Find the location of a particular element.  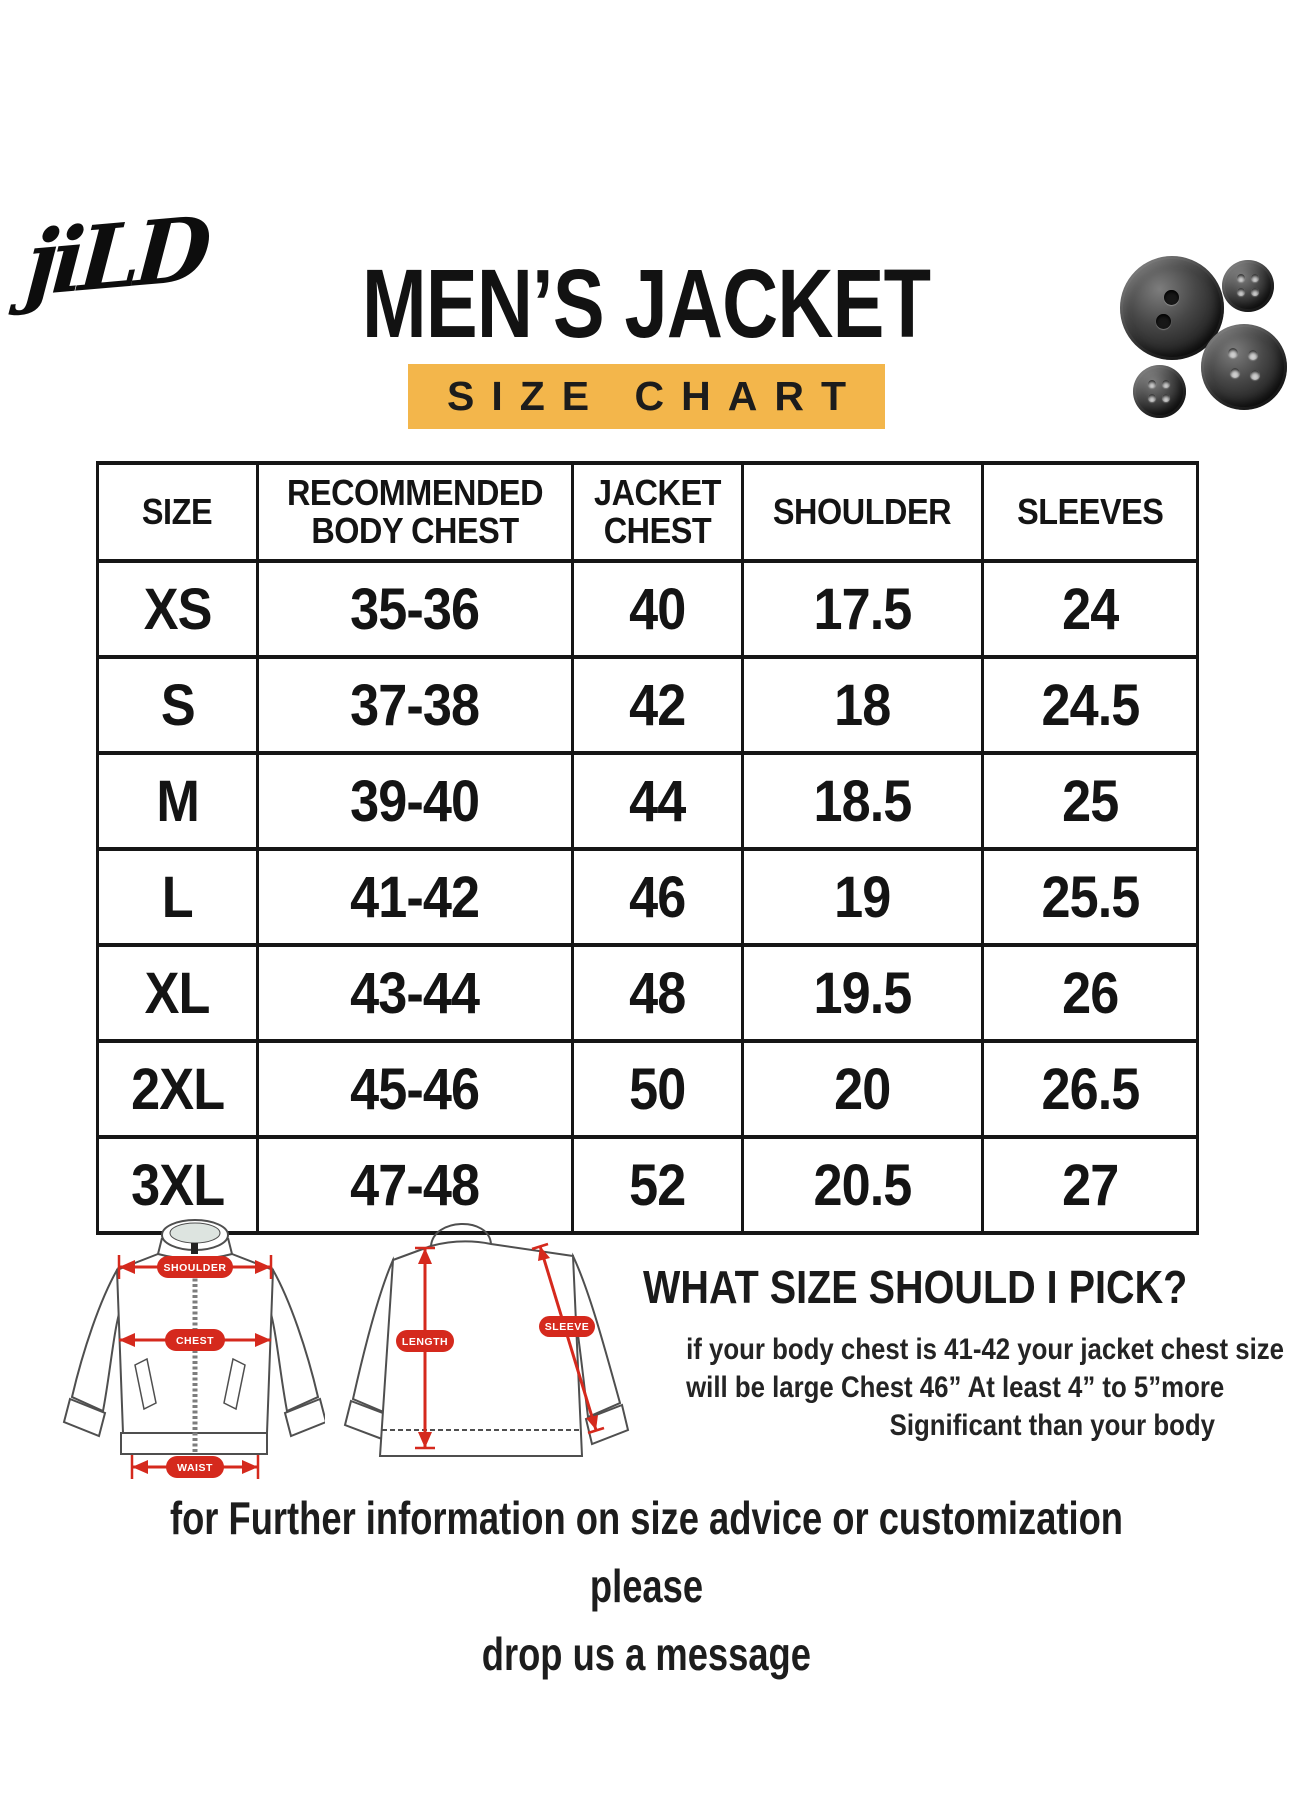

jacket-buttons-photo is located at coordinates (1181, 325).